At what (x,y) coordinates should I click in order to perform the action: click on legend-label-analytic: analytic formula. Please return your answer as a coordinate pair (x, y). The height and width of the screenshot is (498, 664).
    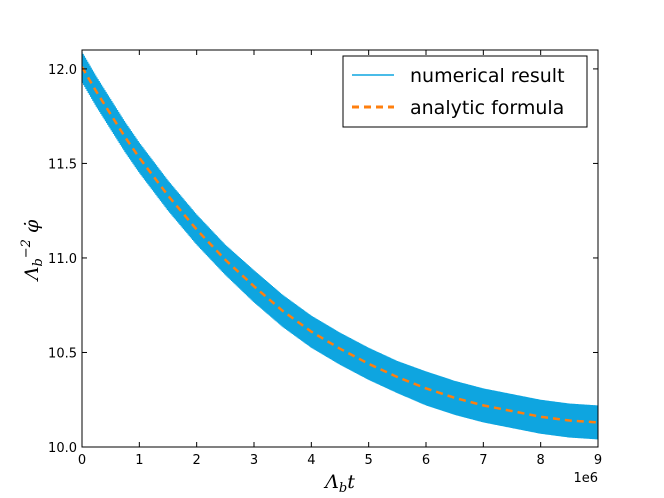
    Looking at the image, I should click on (487, 108).